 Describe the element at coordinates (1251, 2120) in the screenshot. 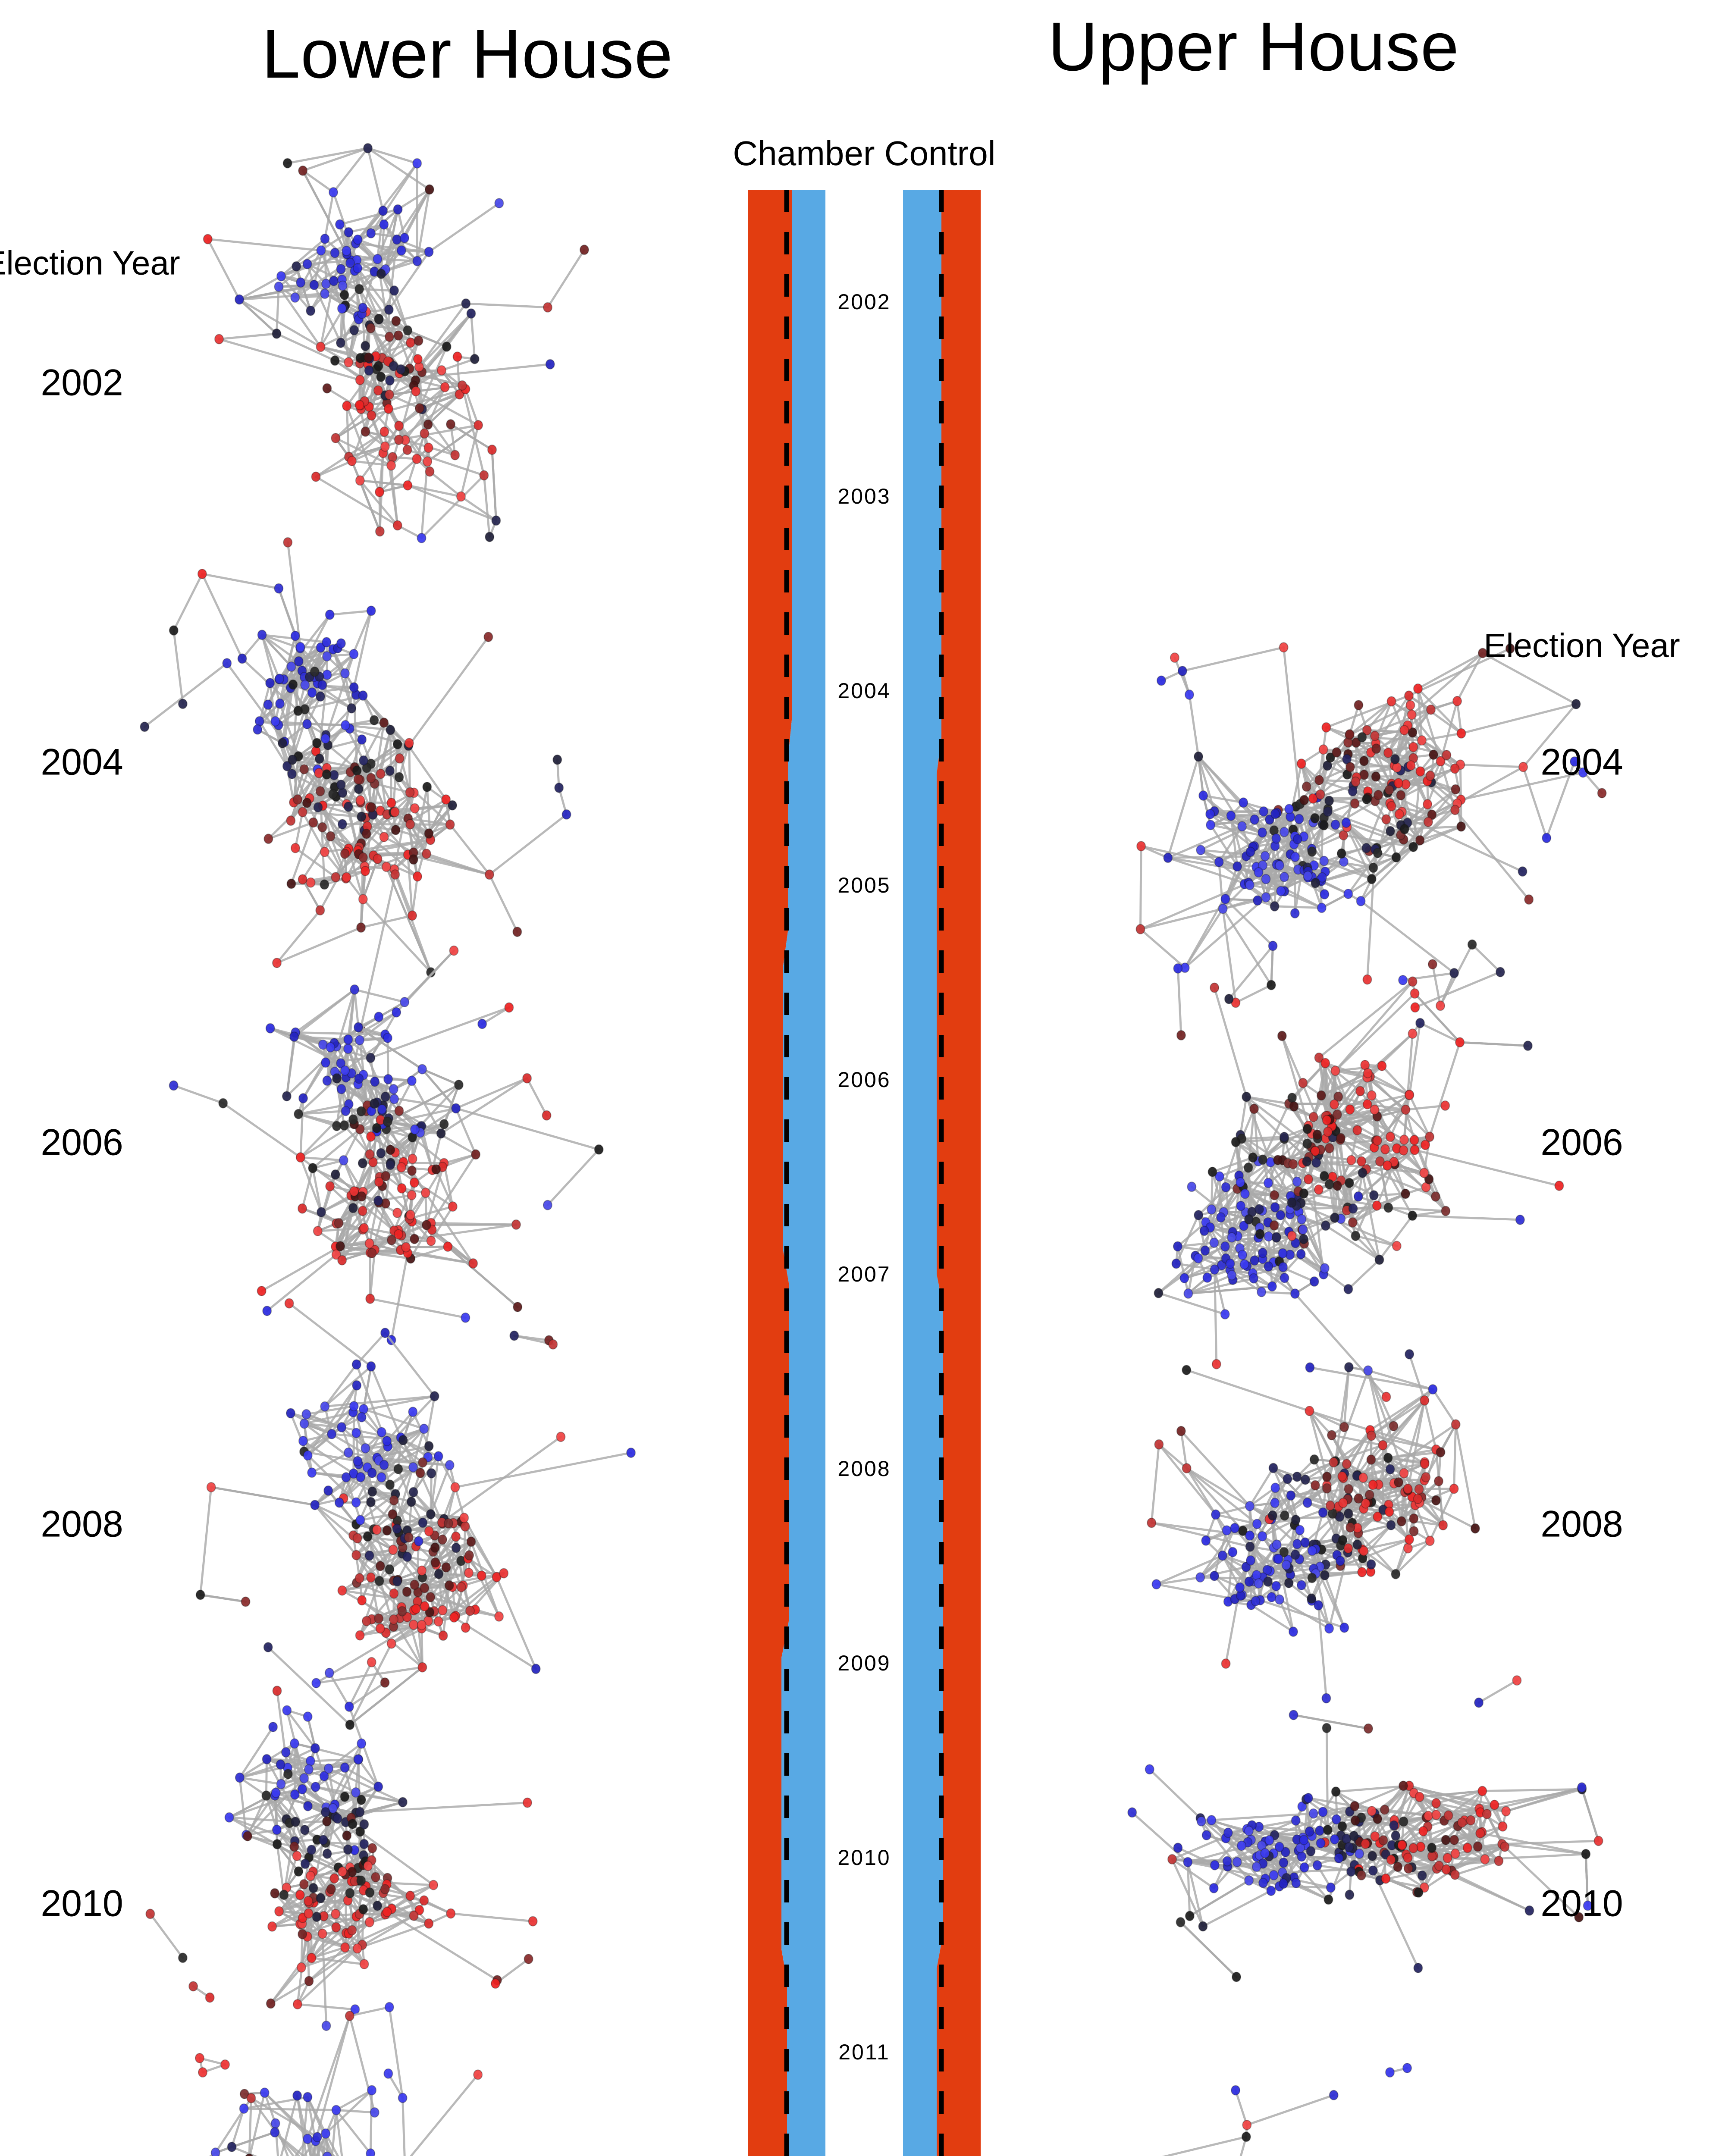

I see `network-graph-upper-2012` at that location.